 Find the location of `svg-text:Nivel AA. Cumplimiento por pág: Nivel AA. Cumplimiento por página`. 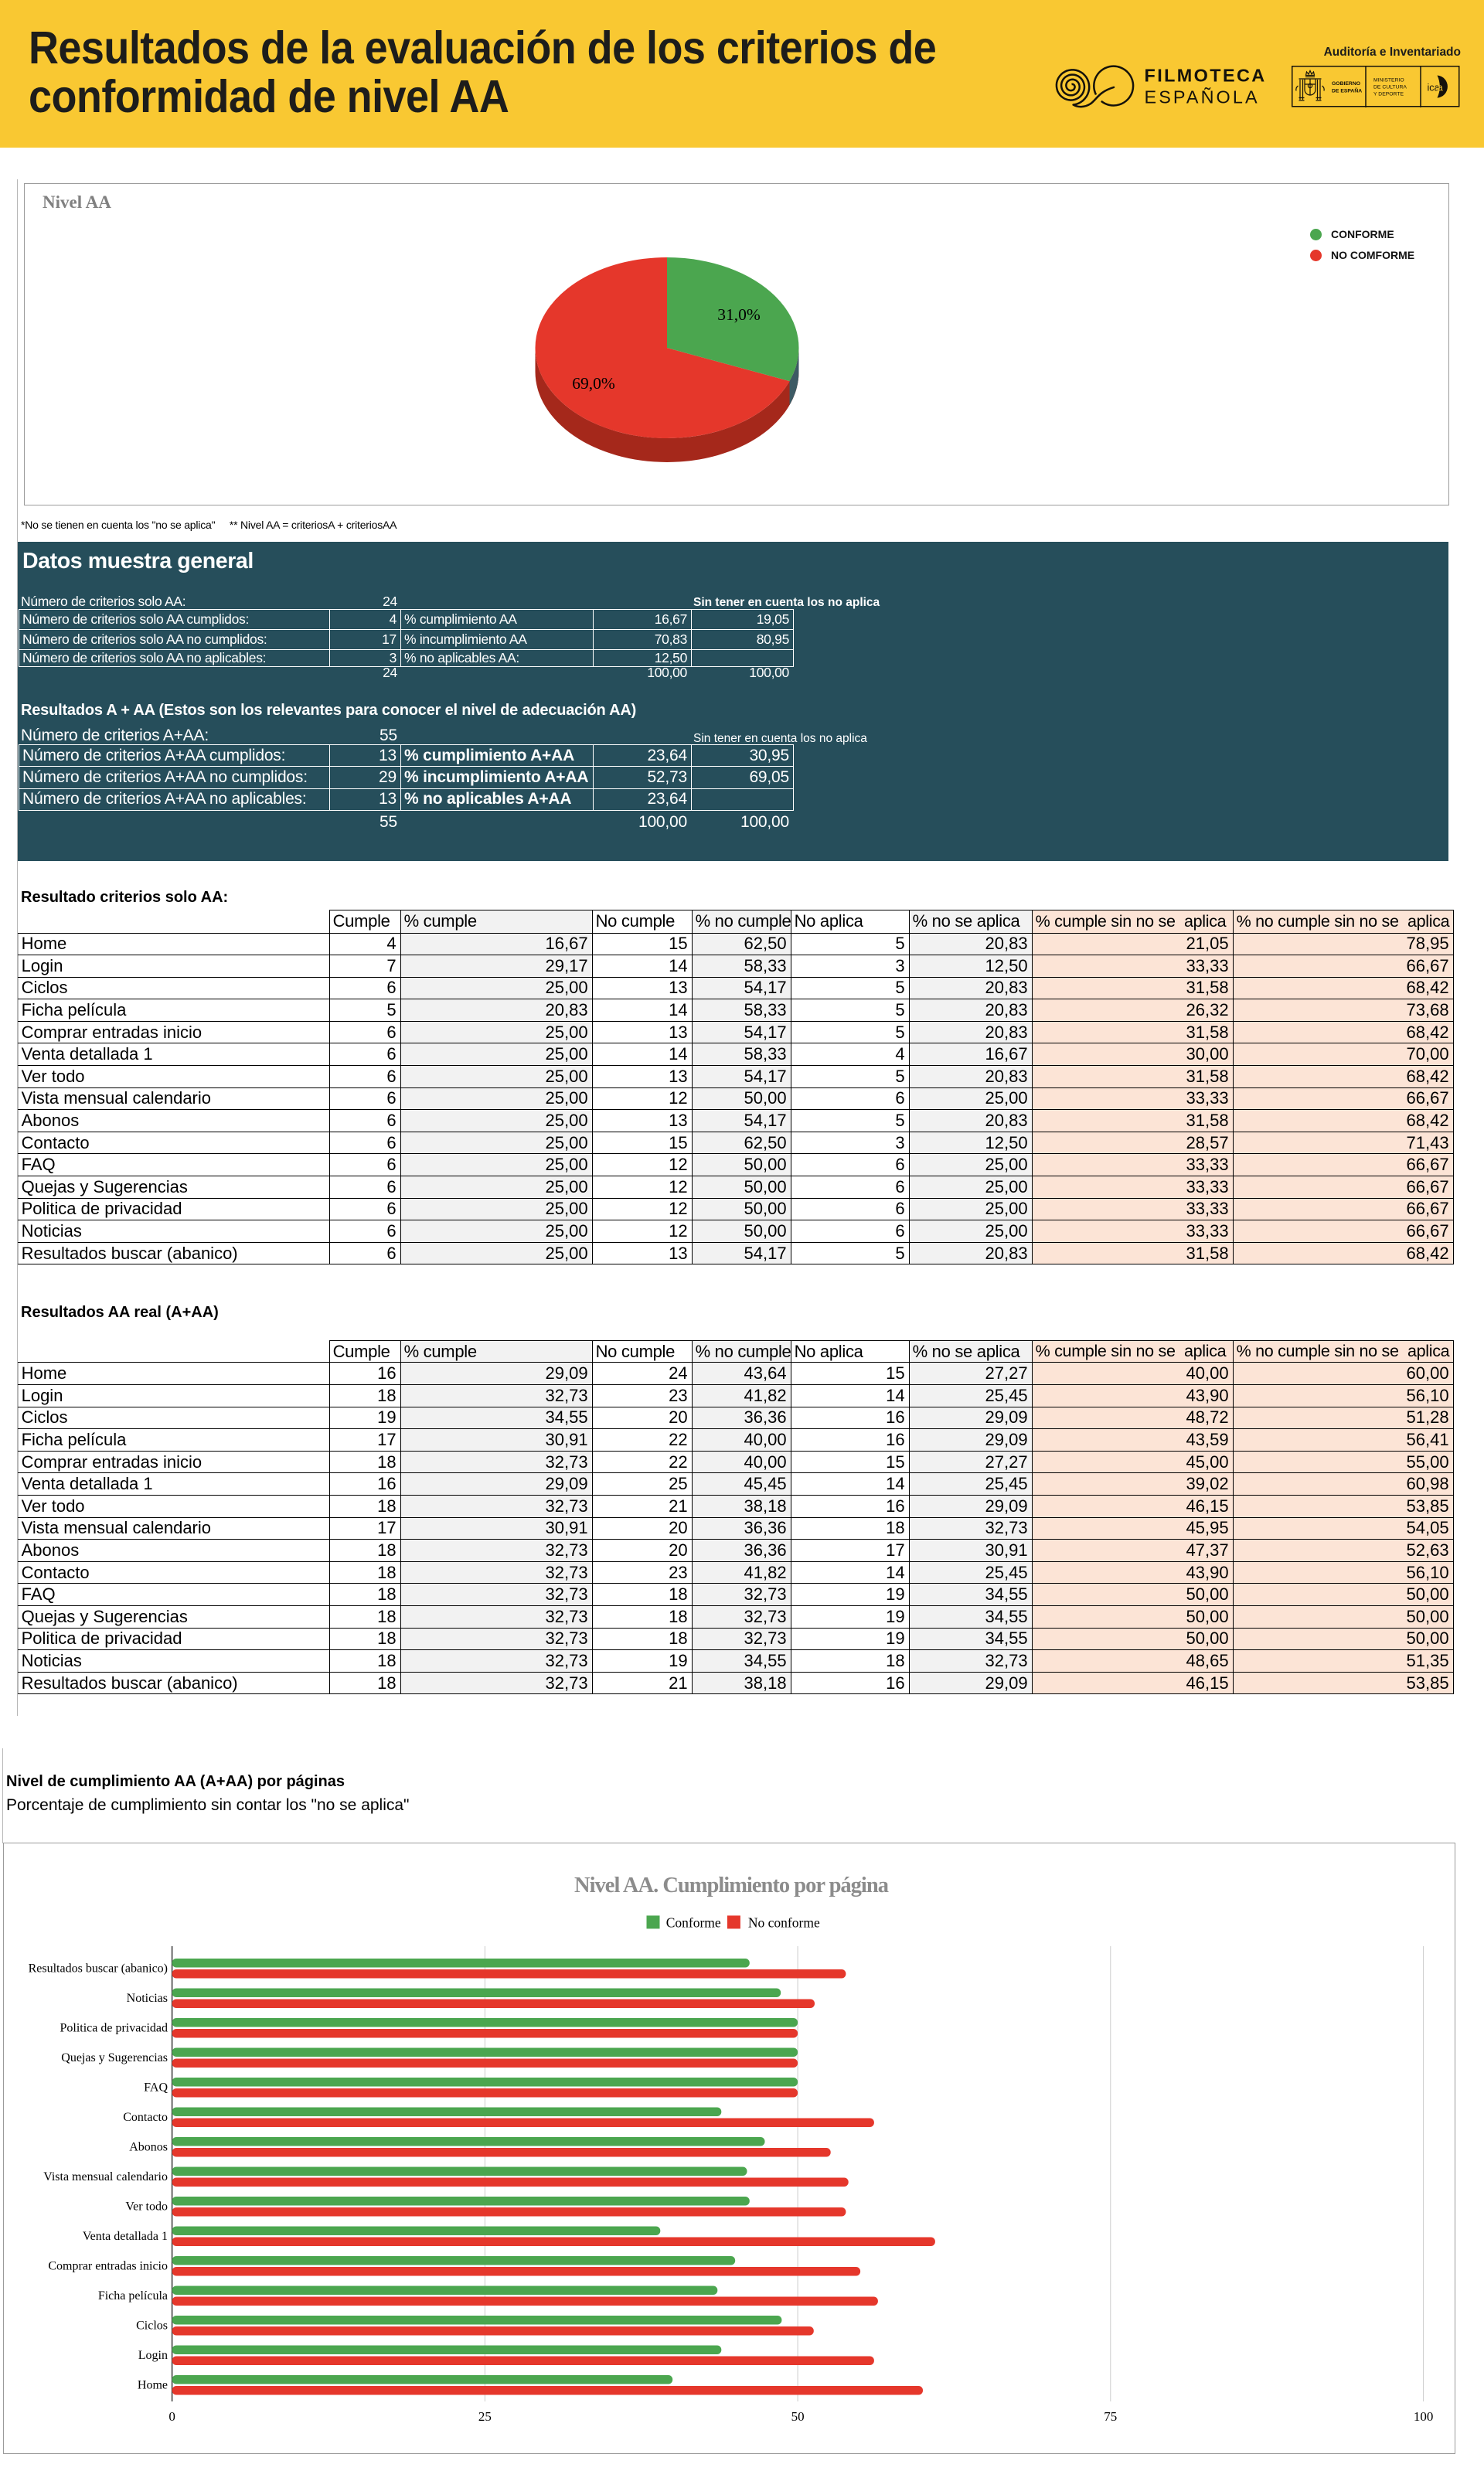

svg-text:Nivel AA. Cumplimiento por pág: Nivel AA. Cumplimiento por página is located at coordinates (731, 1886).